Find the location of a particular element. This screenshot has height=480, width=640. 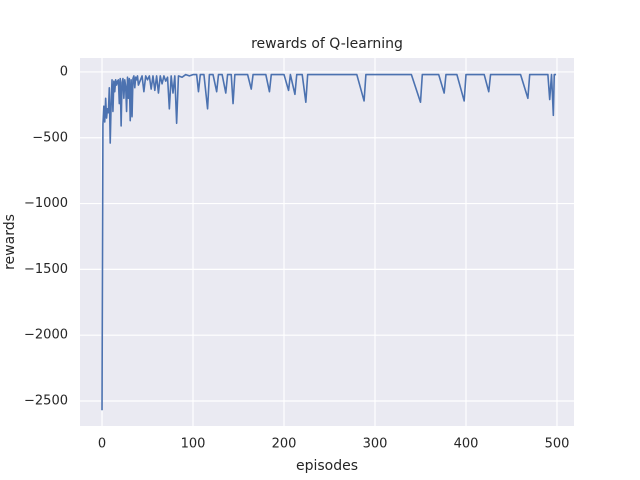

x-tick-label: 0 is located at coordinates (102, 444).